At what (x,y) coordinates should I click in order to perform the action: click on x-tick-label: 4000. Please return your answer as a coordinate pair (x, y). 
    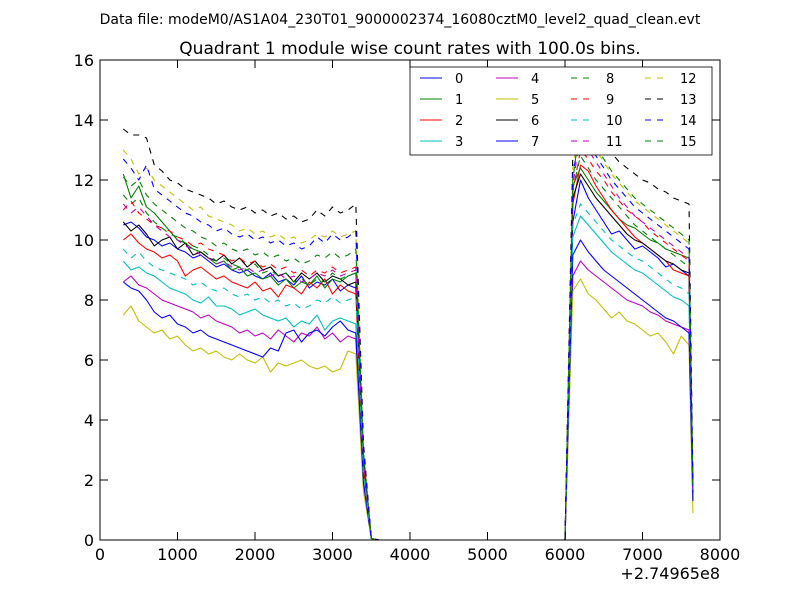
    Looking at the image, I should click on (410, 554).